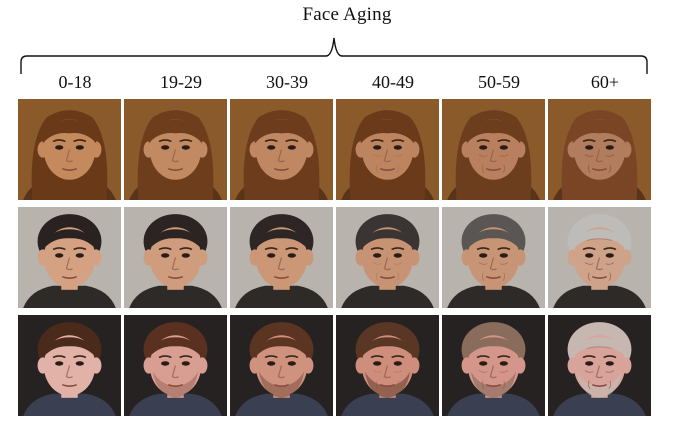 The image size is (694, 439). What do you see at coordinates (181, 82) in the screenshot?
I see `age-label-19-29: 19-29` at bounding box center [181, 82].